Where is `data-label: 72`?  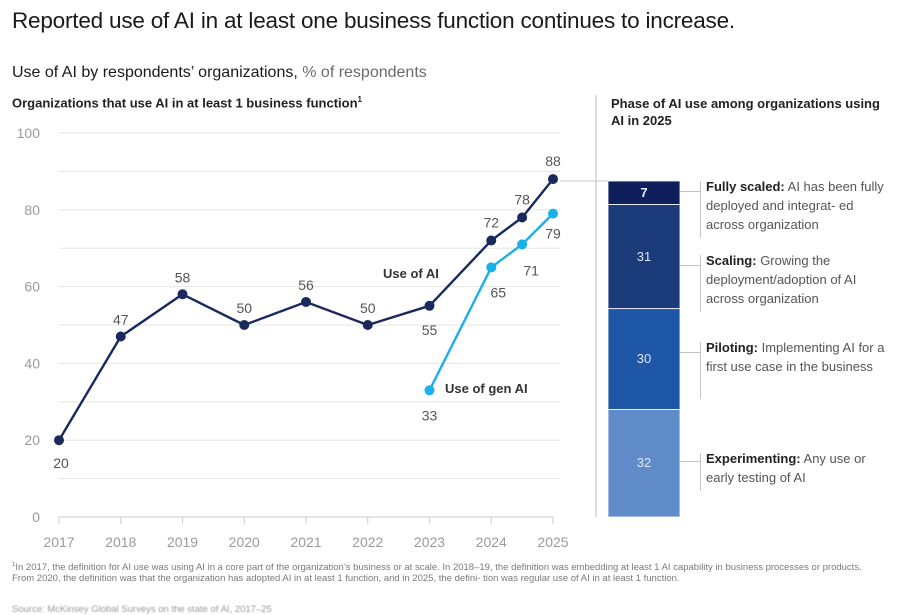 data-label: 72 is located at coordinates (491, 223).